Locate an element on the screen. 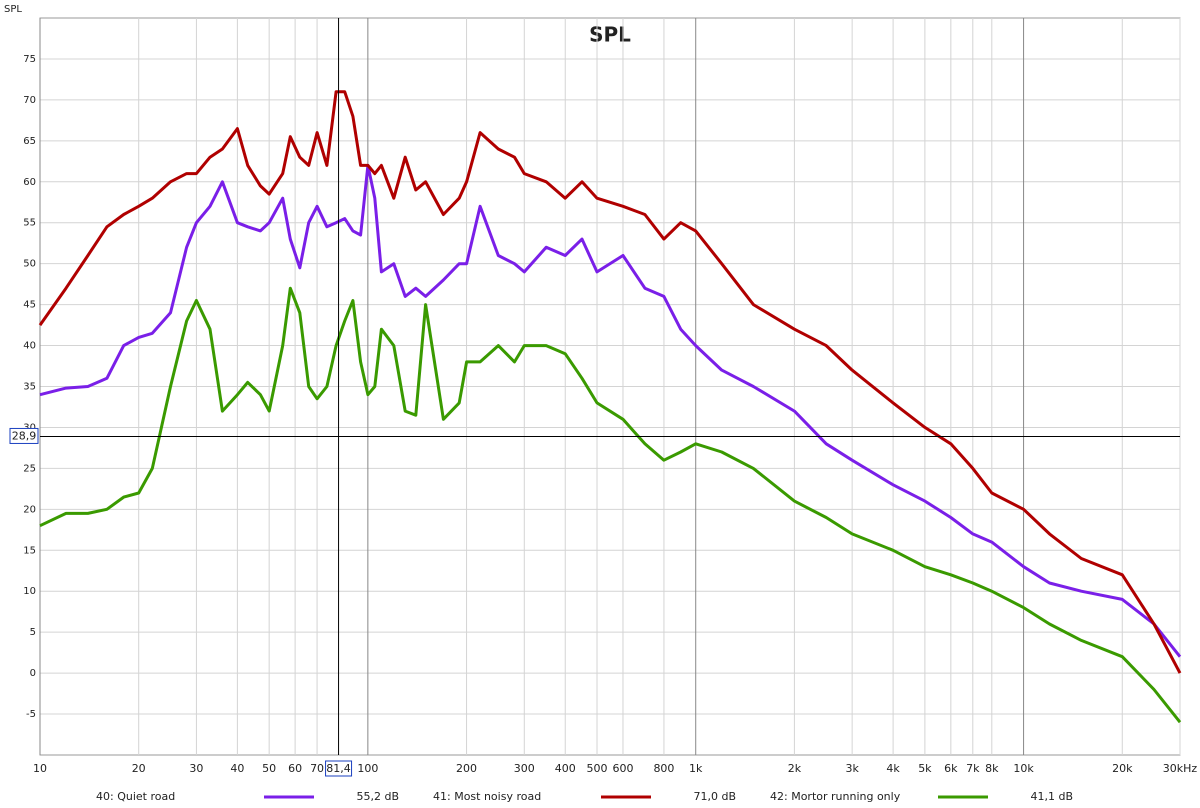 The image size is (1200, 808). x-tick-label: 800 is located at coordinates (663, 768).